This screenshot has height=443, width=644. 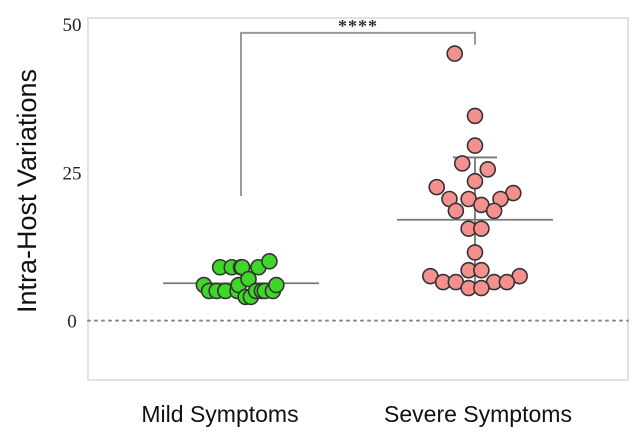 What do you see at coordinates (72, 322) in the screenshot?
I see `y-tick-label: 0` at bounding box center [72, 322].